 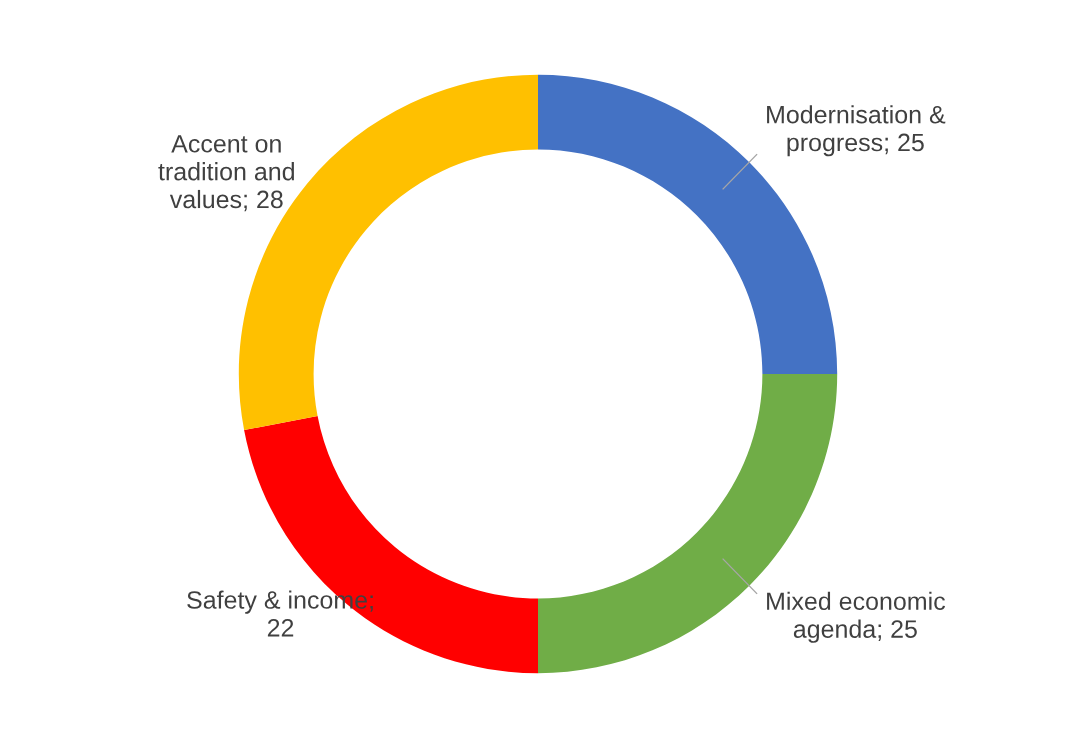 What do you see at coordinates (856, 131) in the screenshot?
I see `slice-label: Modernisation & progress; 25` at bounding box center [856, 131].